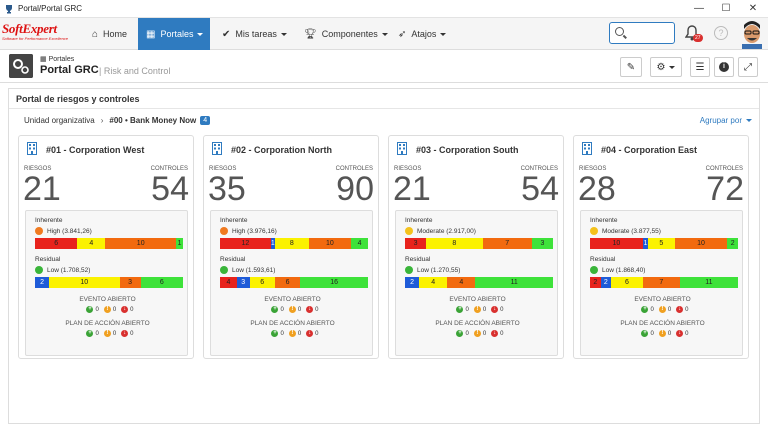  Describe the element at coordinates (461, 282) in the screenshot. I see `bar-segment-orange: 4` at that location.